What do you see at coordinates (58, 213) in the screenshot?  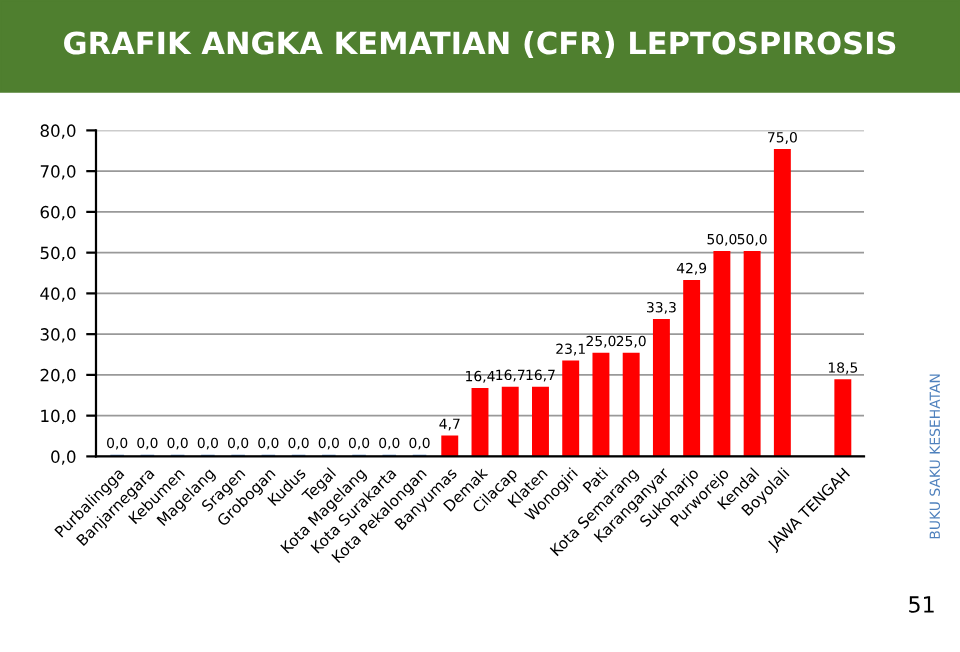 I see `y-tick-label: 60,0` at bounding box center [58, 213].